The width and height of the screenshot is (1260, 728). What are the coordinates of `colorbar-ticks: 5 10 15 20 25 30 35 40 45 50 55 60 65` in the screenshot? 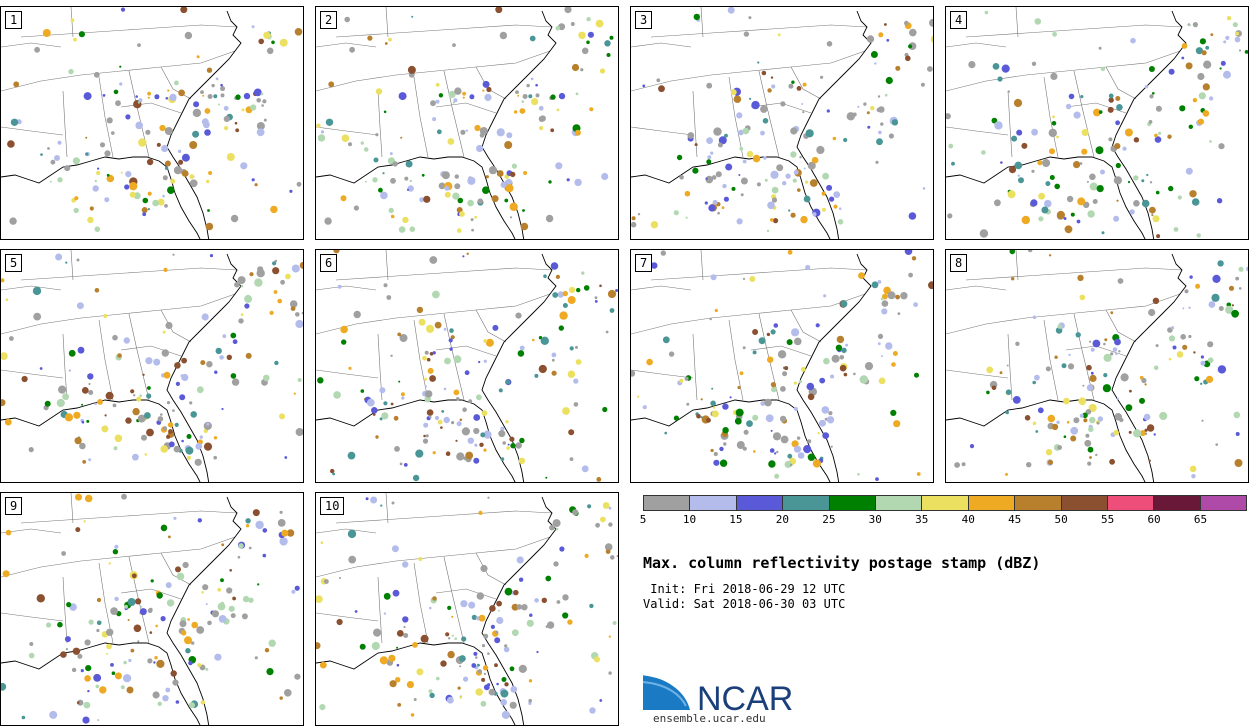 It's located at (943, 520).